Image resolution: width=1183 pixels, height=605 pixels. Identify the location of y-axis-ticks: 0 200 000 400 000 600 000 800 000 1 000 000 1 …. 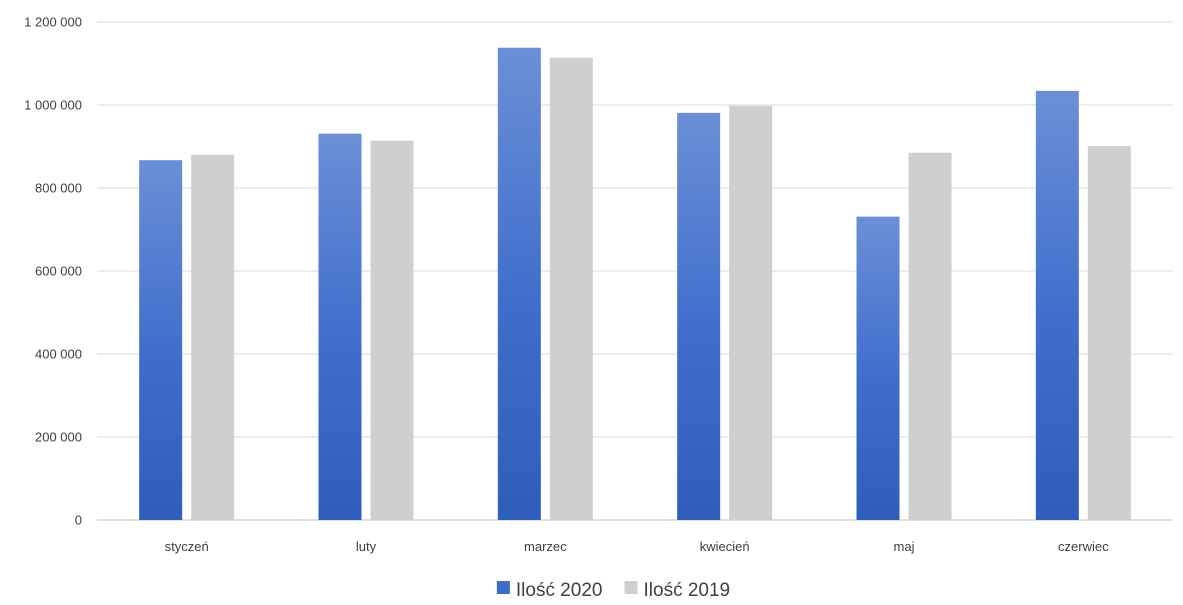
(53, 271).